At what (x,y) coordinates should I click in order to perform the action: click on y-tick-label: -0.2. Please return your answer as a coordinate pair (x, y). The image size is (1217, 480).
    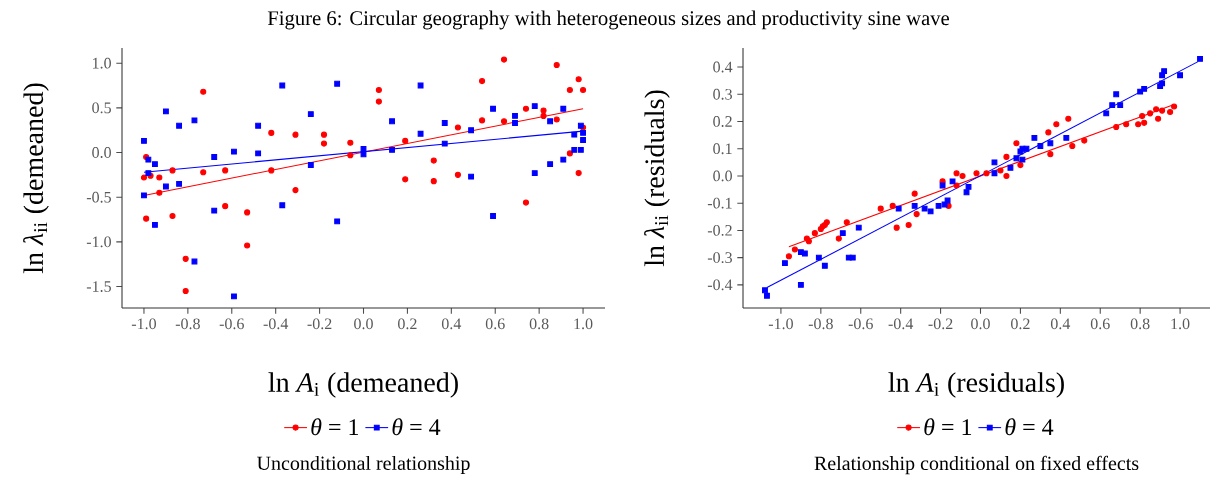
    Looking at the image, I should click on (719, 230).